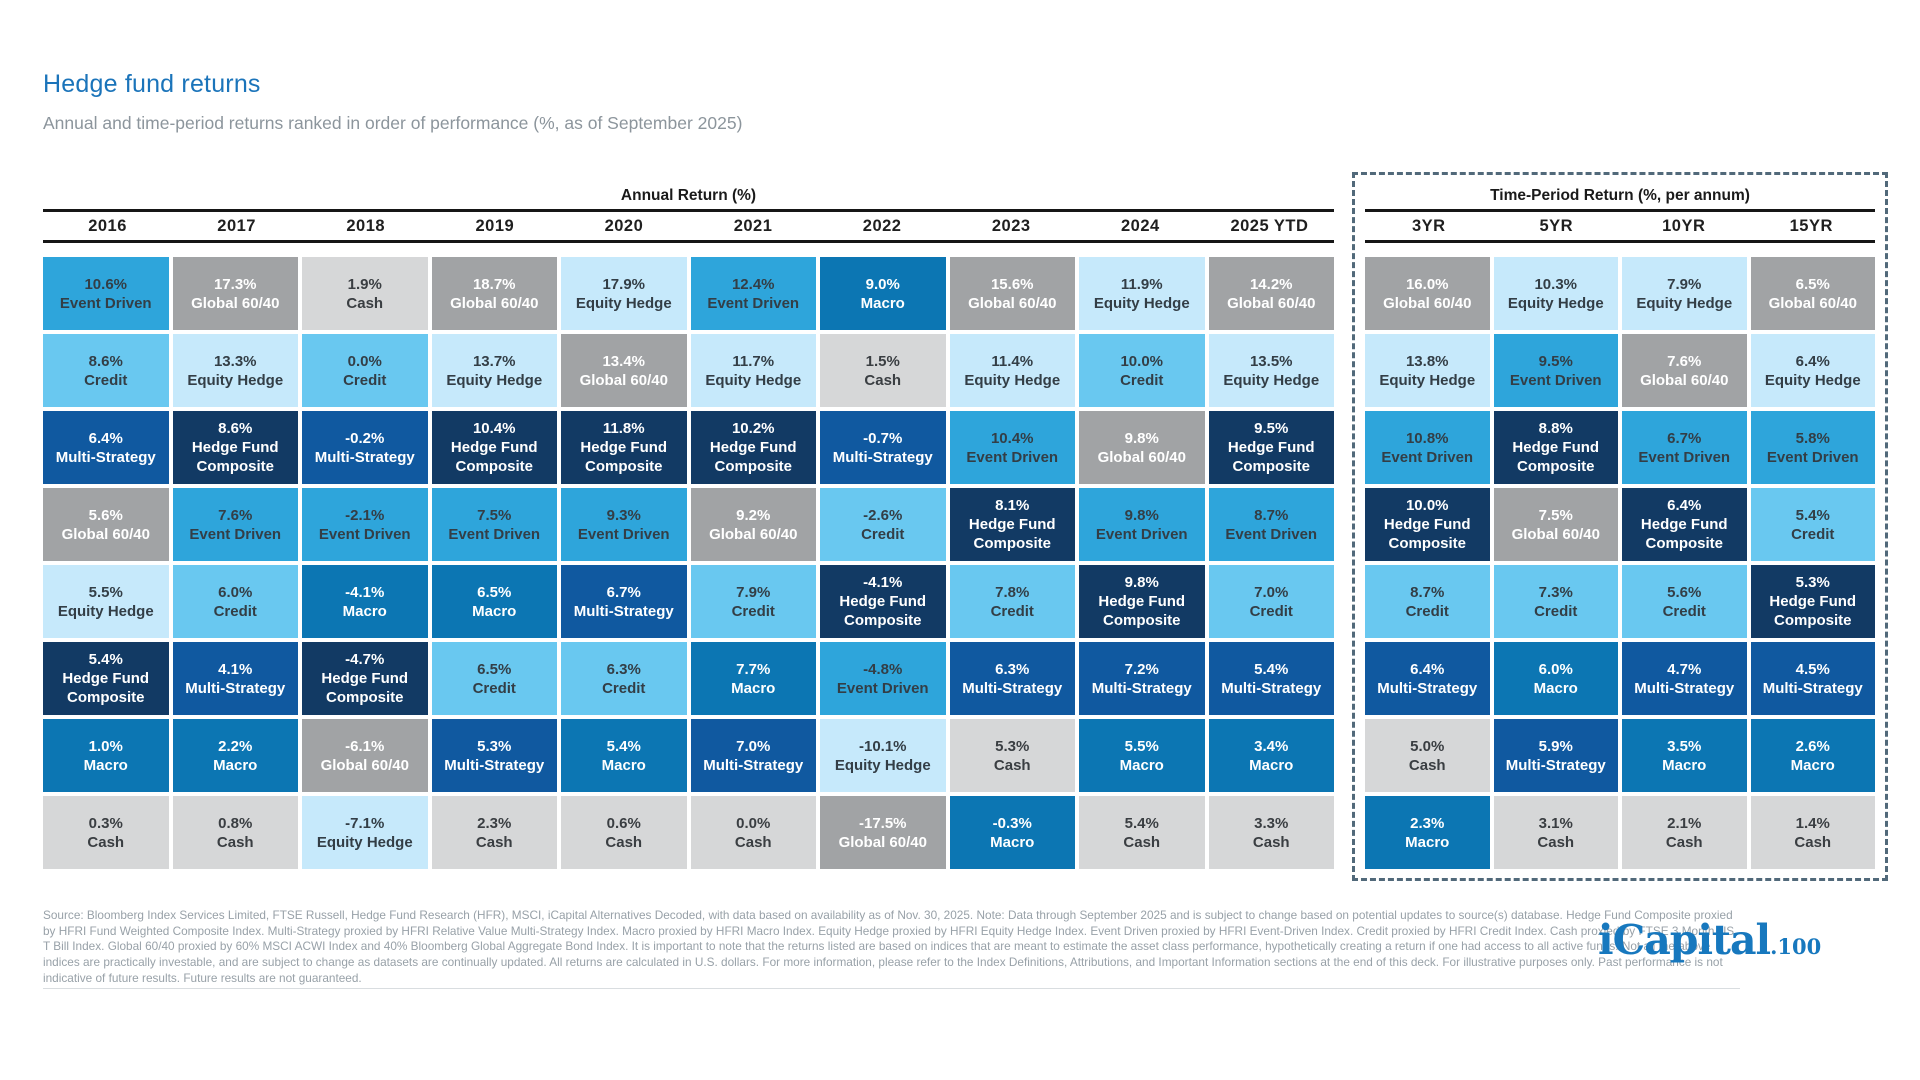 This screenshot has height=1080, width=1920. Describe the element at coordinates (365, 438) in the screenshot. I see `return-value: -0.2%` at that location.